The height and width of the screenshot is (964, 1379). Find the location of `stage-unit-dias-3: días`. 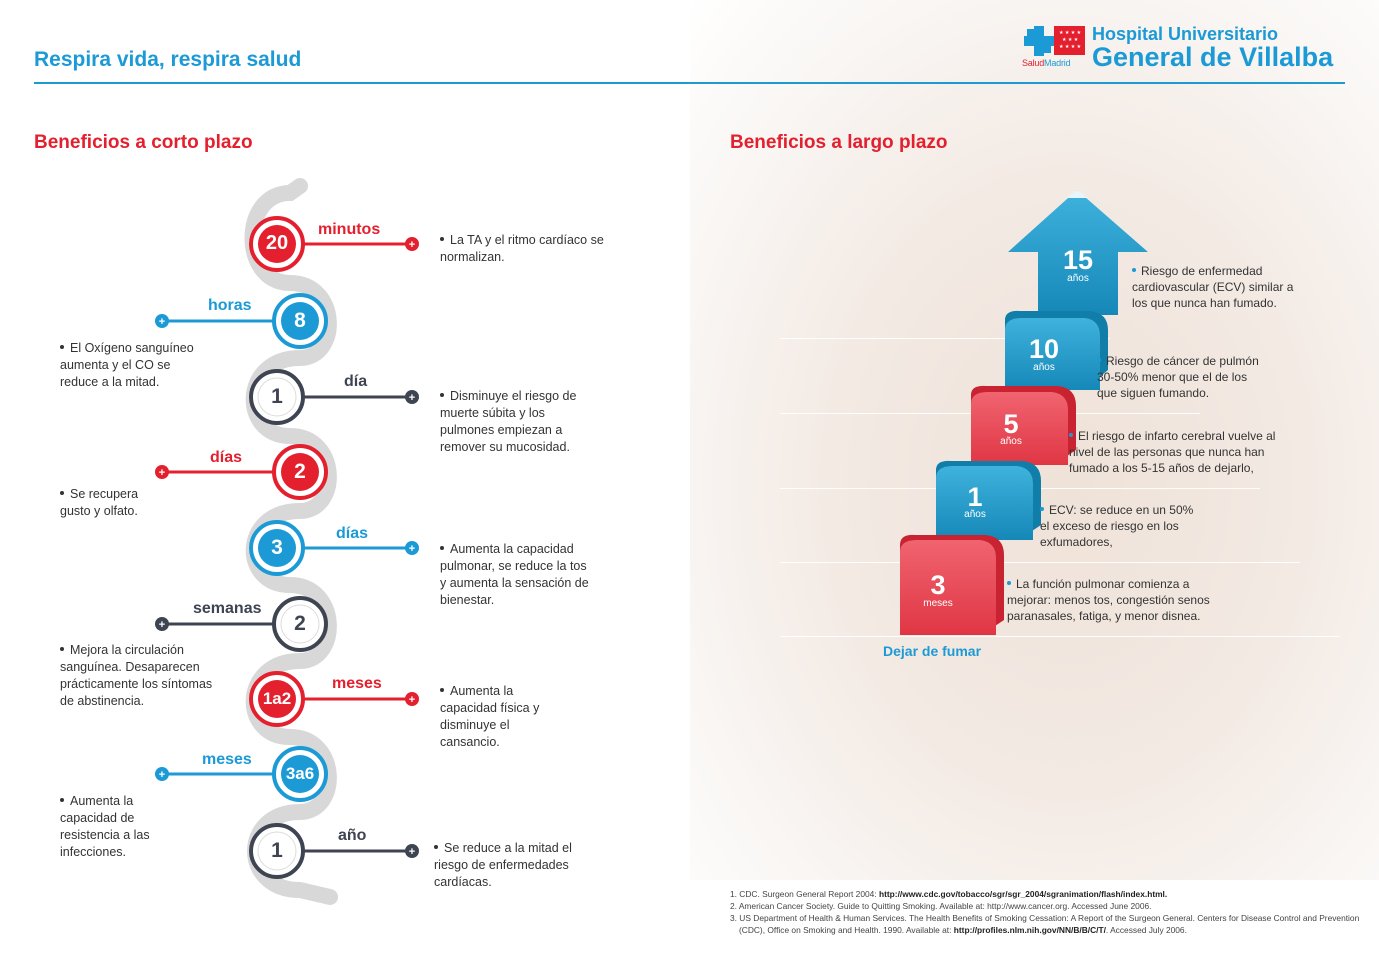

stage-unit-dias-3: días is located at coordinates (352, 533).